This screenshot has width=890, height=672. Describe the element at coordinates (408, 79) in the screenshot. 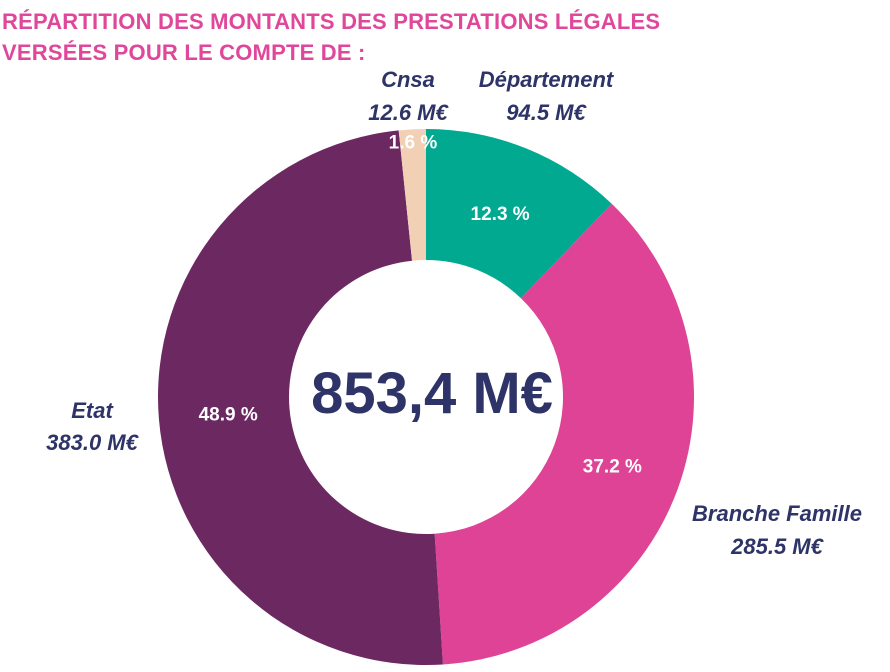

I see `ext-label-cnsa-name: Cnsa` at that location.